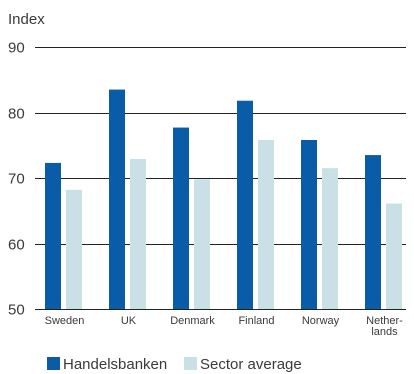 This screenshot has height=374, width=414. I want to click on legend-swatch-sector-average, so click(190, 363).